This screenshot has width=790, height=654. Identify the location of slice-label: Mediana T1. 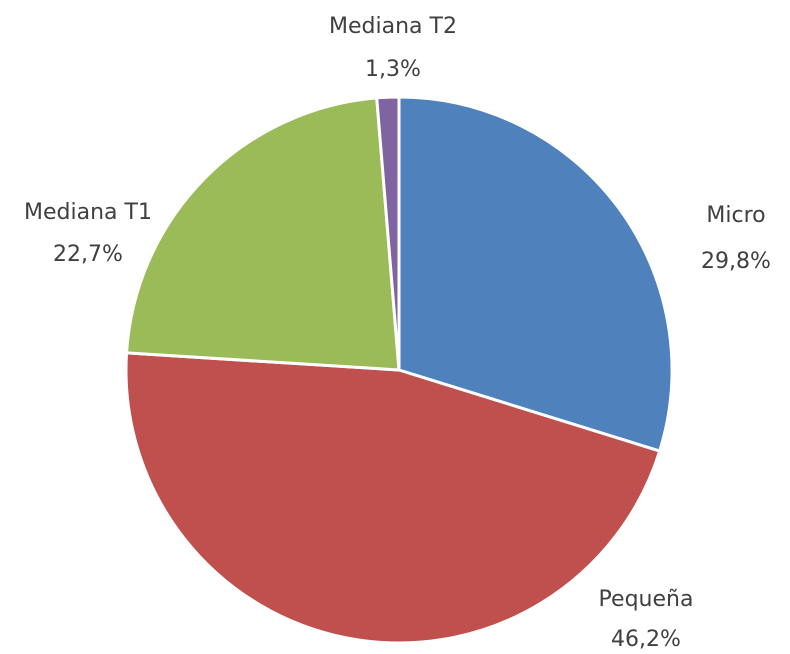
(88, 212).